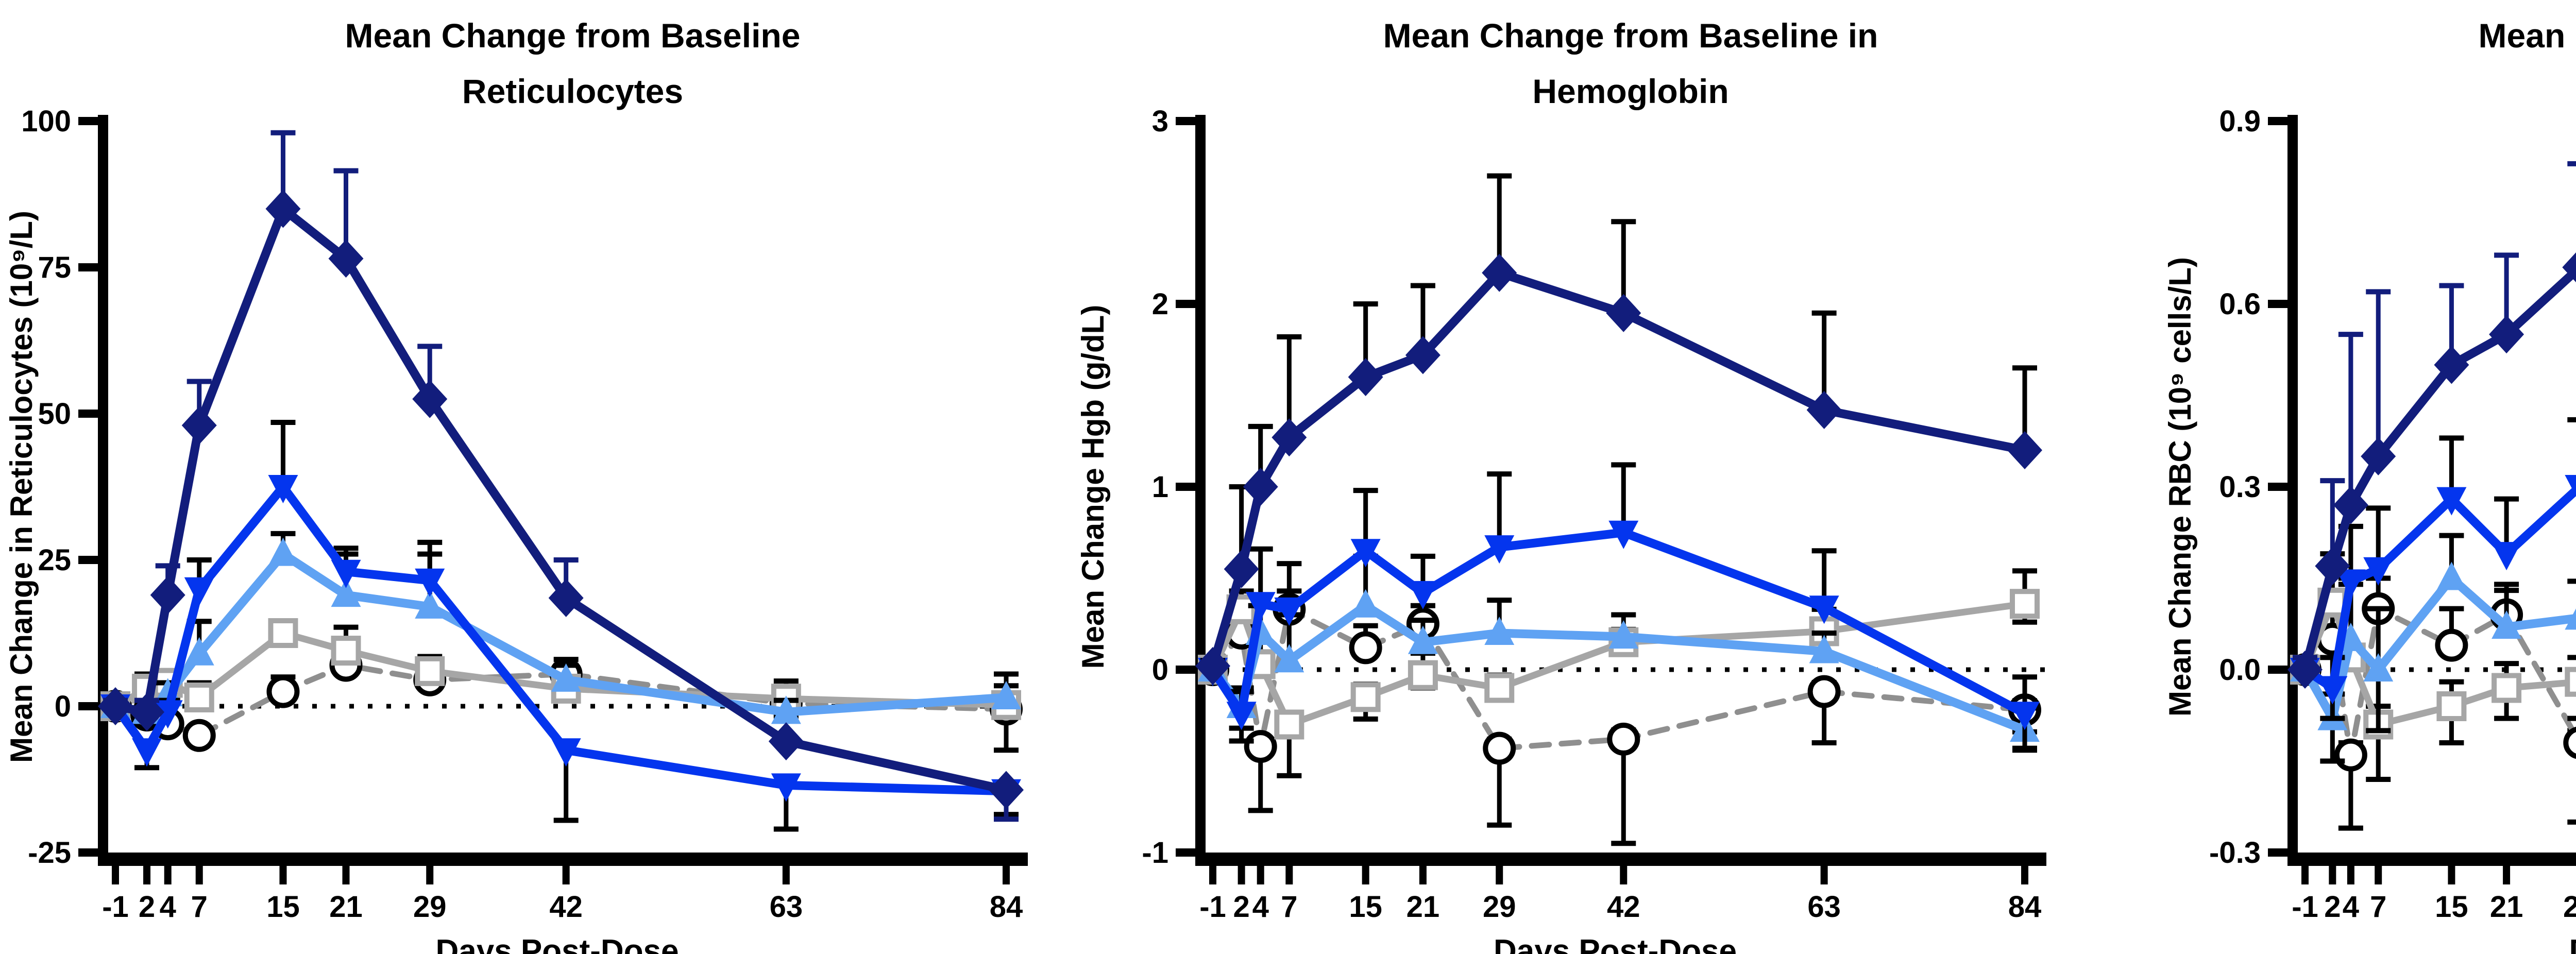 This screenshot has height=954, width=2576. Describe the element at coordinates (2180, 487) in the screenshot. I see `y-axis-title: Mean Change RBC (10⁹ cells/L)` at that location.